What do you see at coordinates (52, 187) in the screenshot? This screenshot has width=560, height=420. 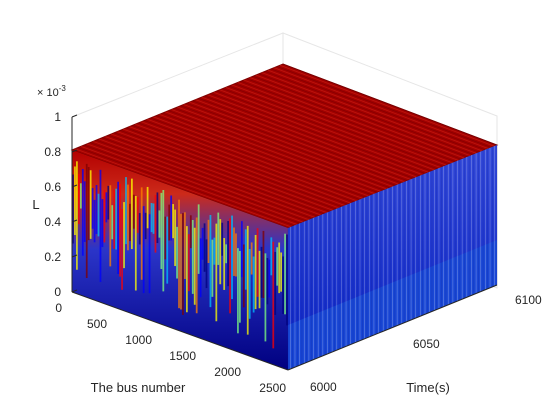 I see `z-tick-label: 0.6` at bounding box center [52, 187].